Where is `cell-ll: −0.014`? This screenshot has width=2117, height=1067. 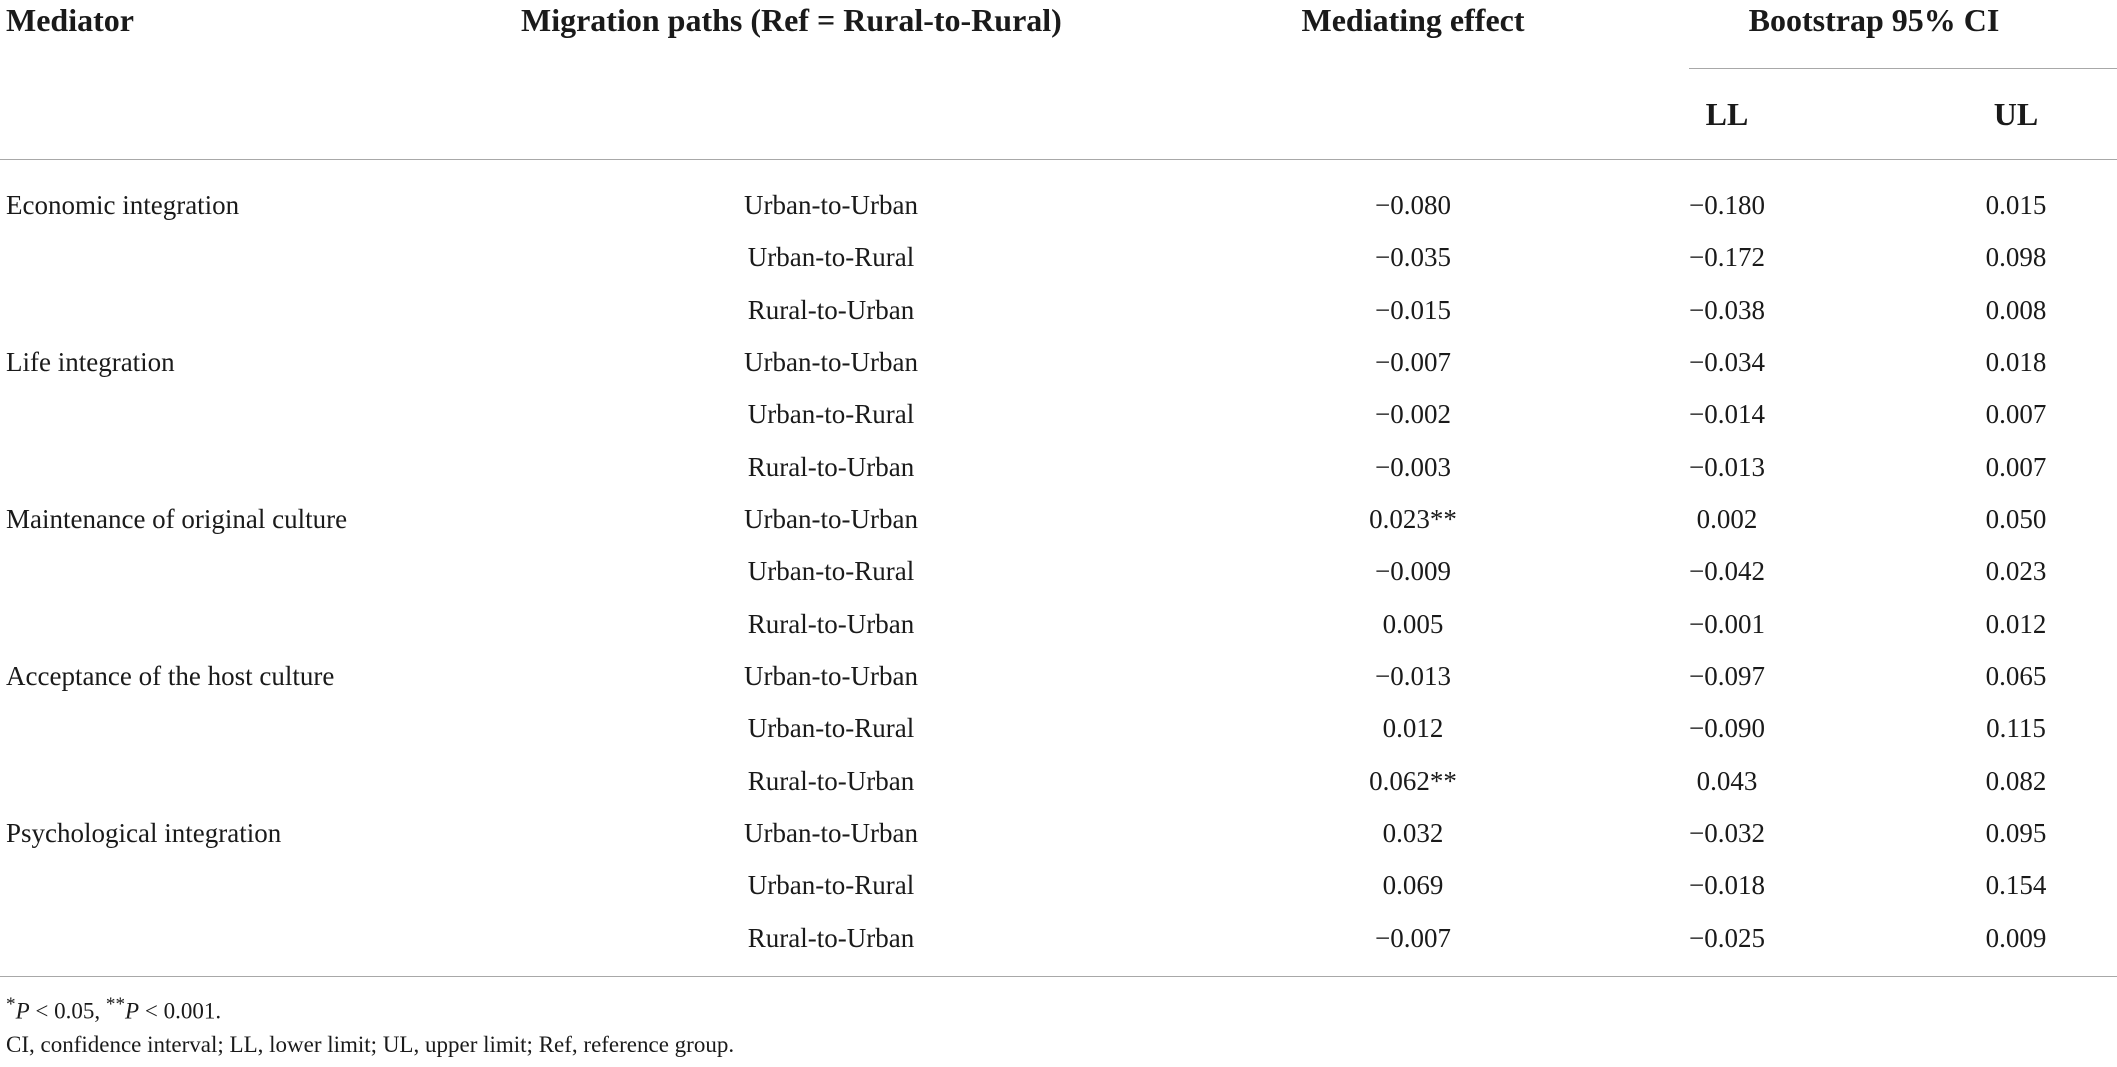 cell-ll: −0.014 is located at coordinates (1727, 414).